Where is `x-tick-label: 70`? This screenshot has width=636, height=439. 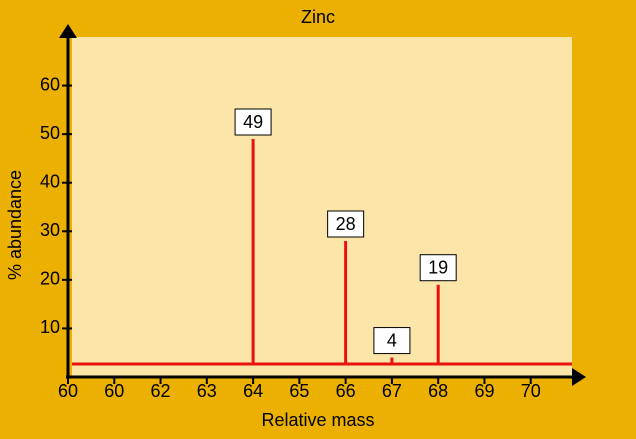 x-tick-label: 70 is located at coordinates (531, 391).